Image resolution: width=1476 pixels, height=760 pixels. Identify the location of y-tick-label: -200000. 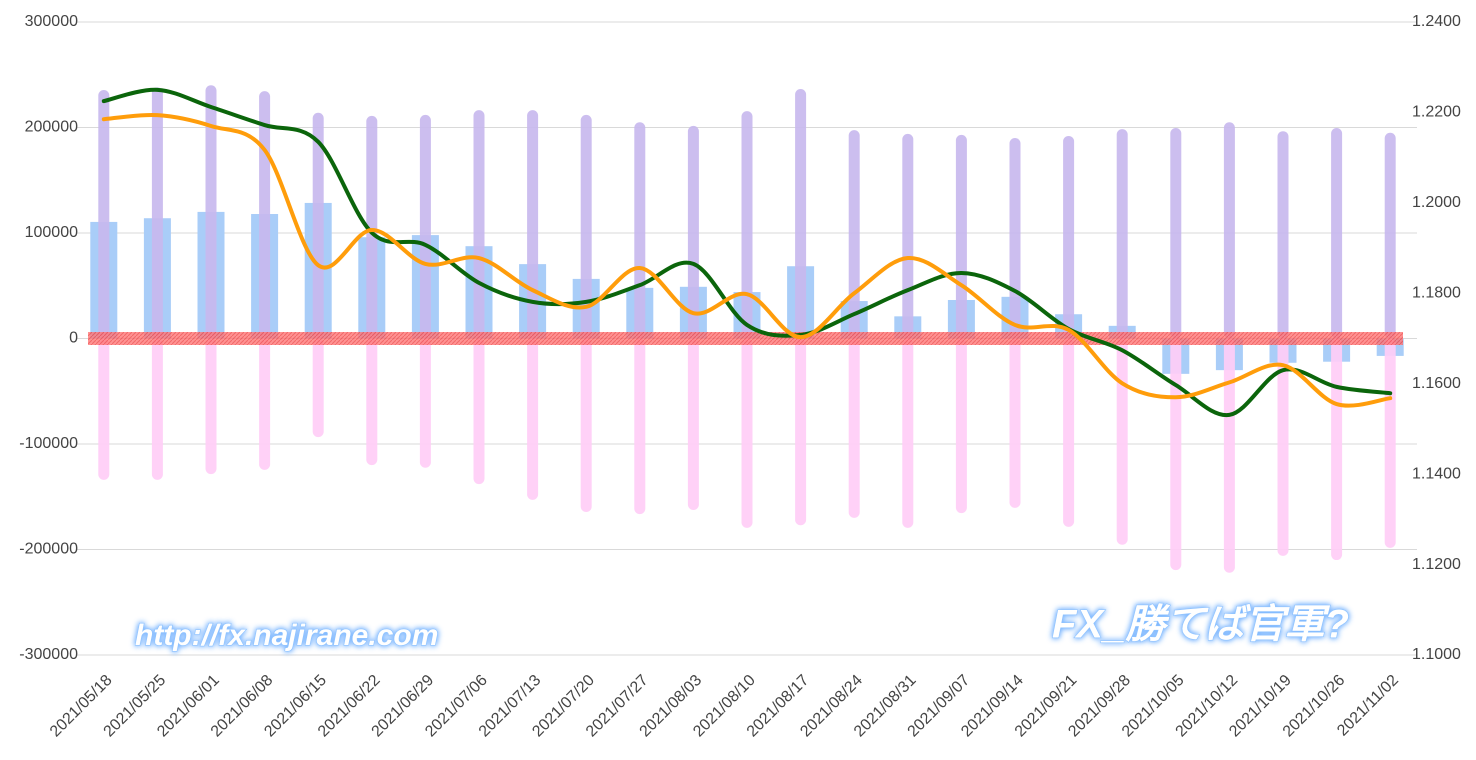
(48, 549).